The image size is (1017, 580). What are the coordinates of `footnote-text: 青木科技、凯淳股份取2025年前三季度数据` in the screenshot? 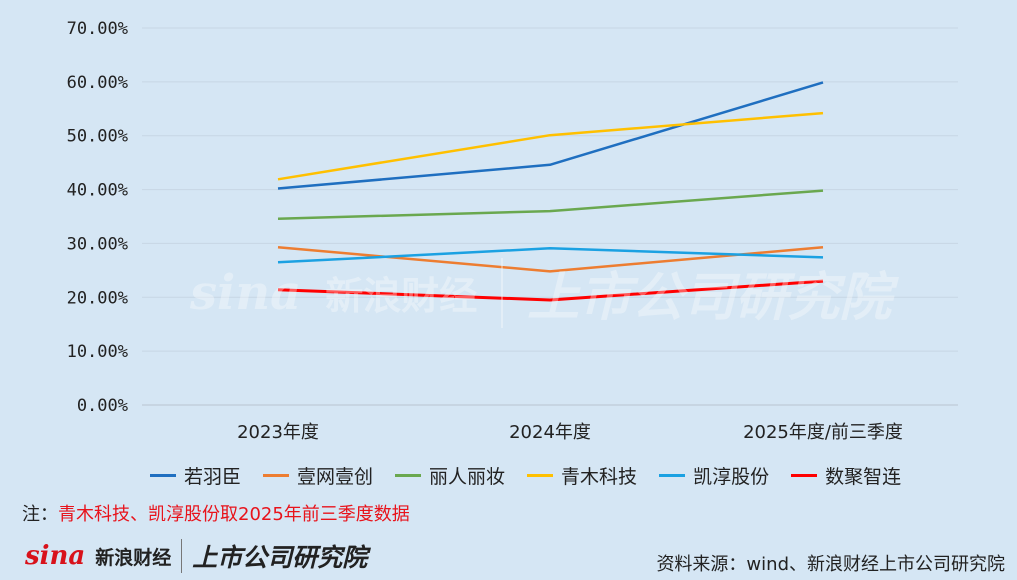 It's located at (234, 514).